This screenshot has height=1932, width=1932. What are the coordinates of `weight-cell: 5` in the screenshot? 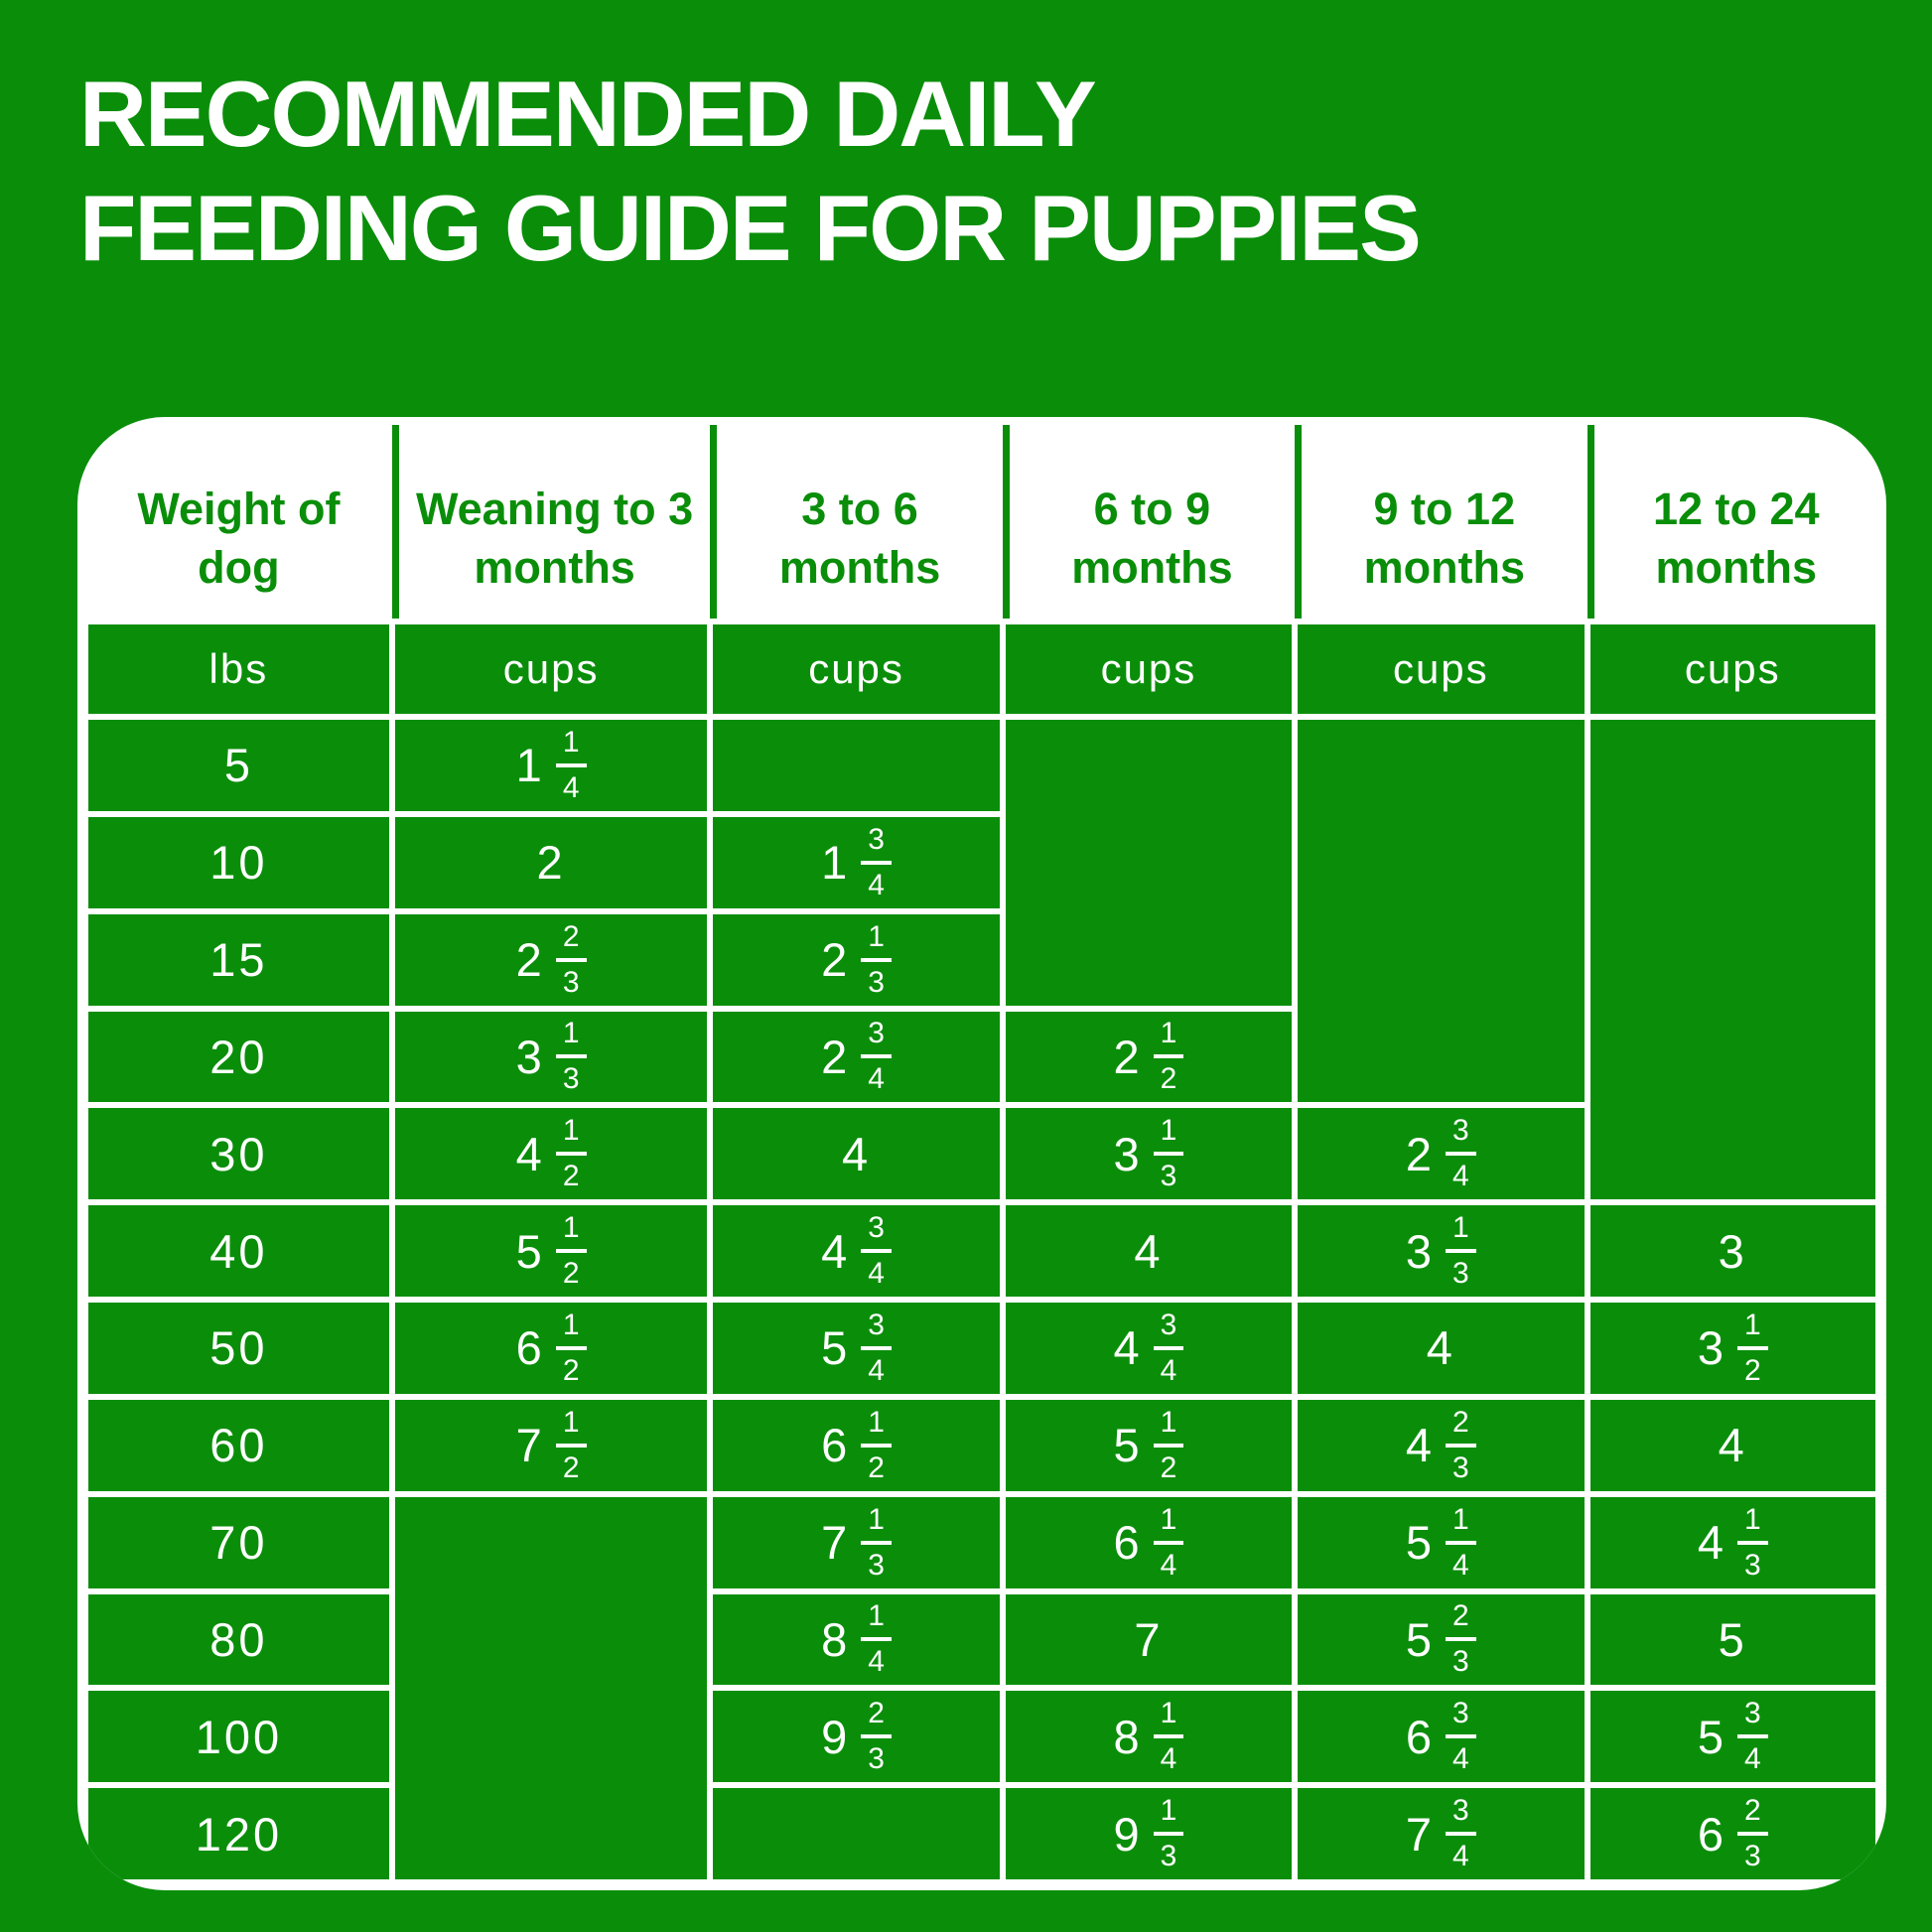 It's located at (238, 765).